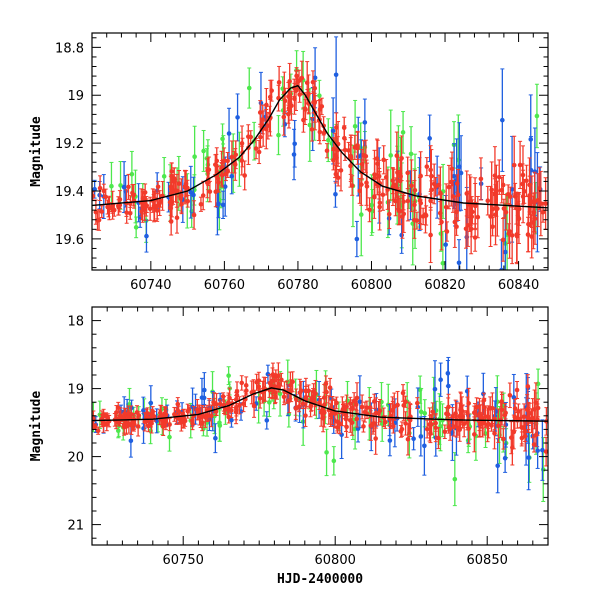 This screenshot has height=600, width=600. I want to click on y-tick-label: 20, so click(75, 458).